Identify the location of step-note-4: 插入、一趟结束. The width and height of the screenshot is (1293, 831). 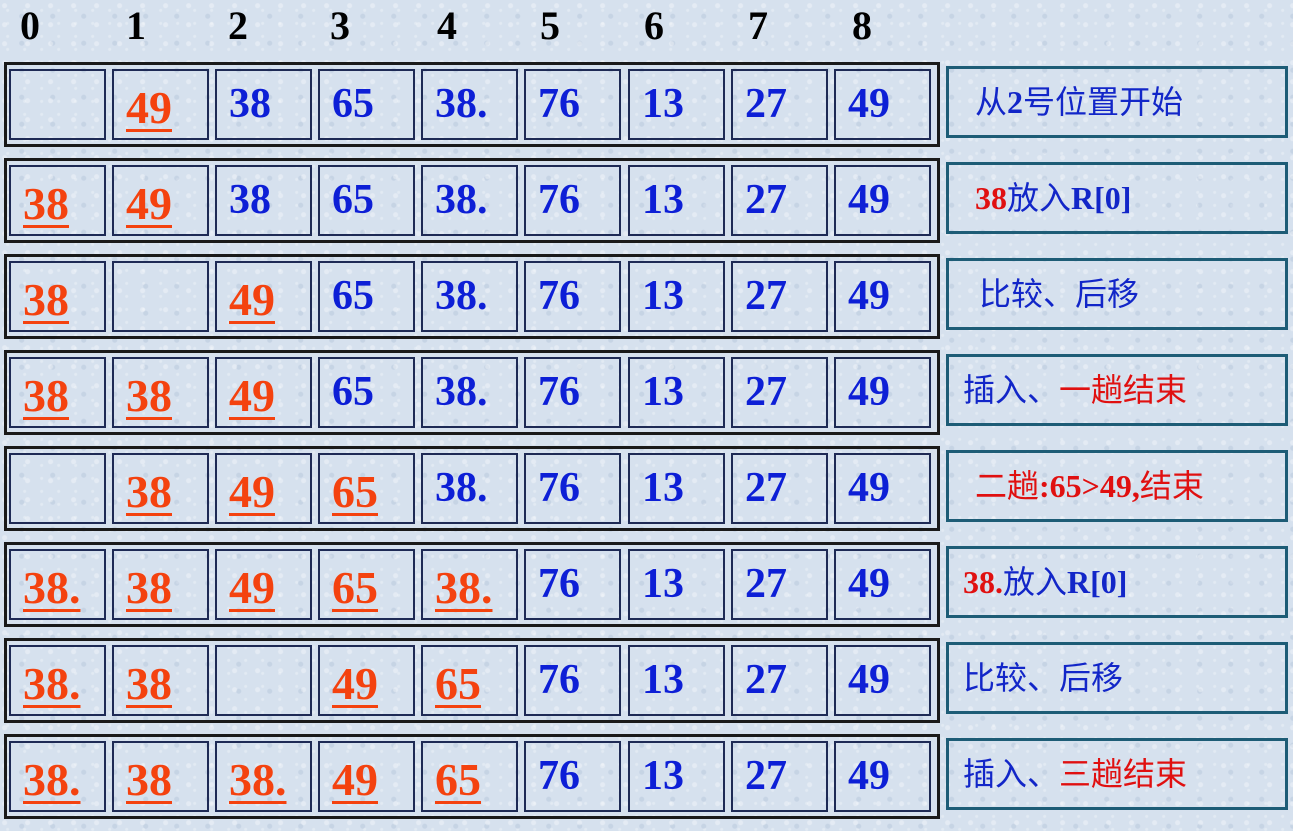
(1117, 390).